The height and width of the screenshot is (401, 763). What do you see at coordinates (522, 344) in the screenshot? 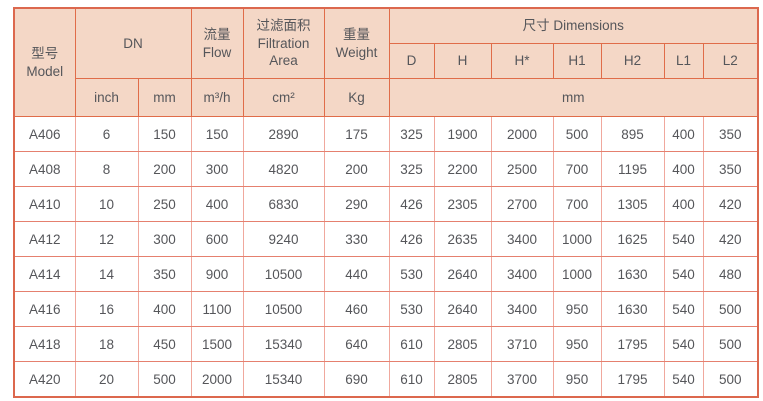
I see `value-cell: 3710` at bounding box center [522, 344].